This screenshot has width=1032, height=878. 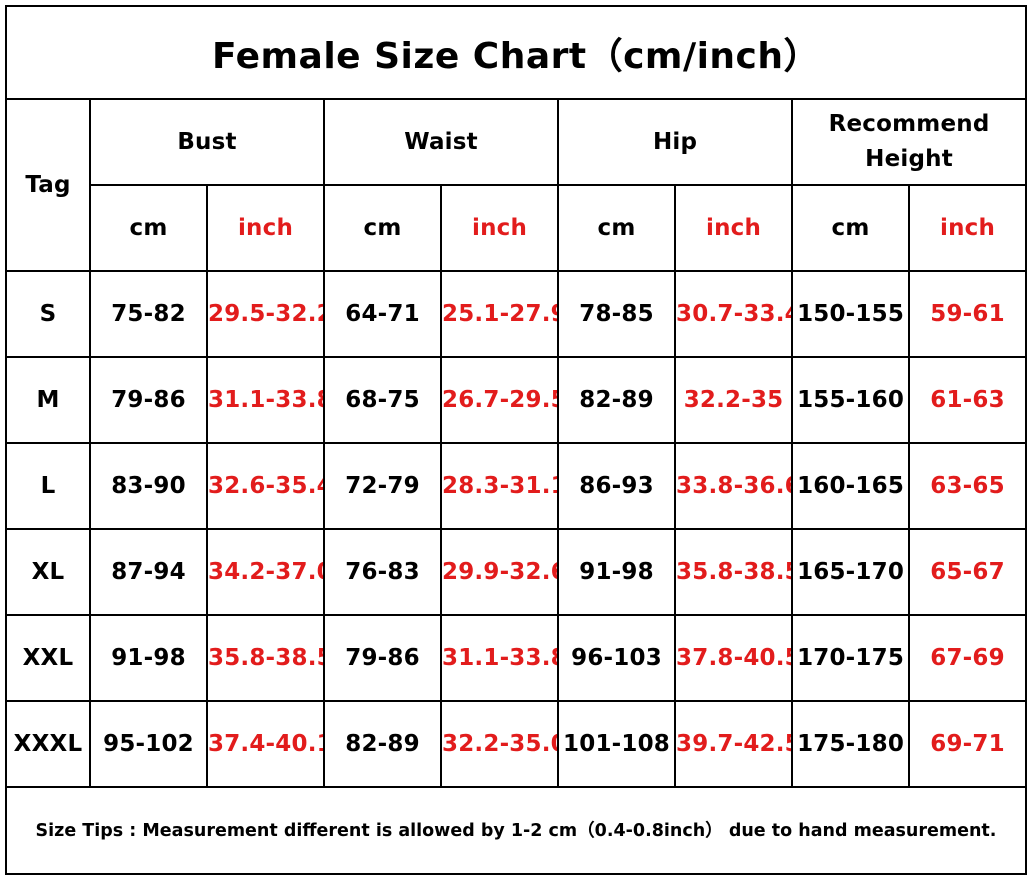 I want to click on height-cm: 165-170, so click(x=851, y=572).